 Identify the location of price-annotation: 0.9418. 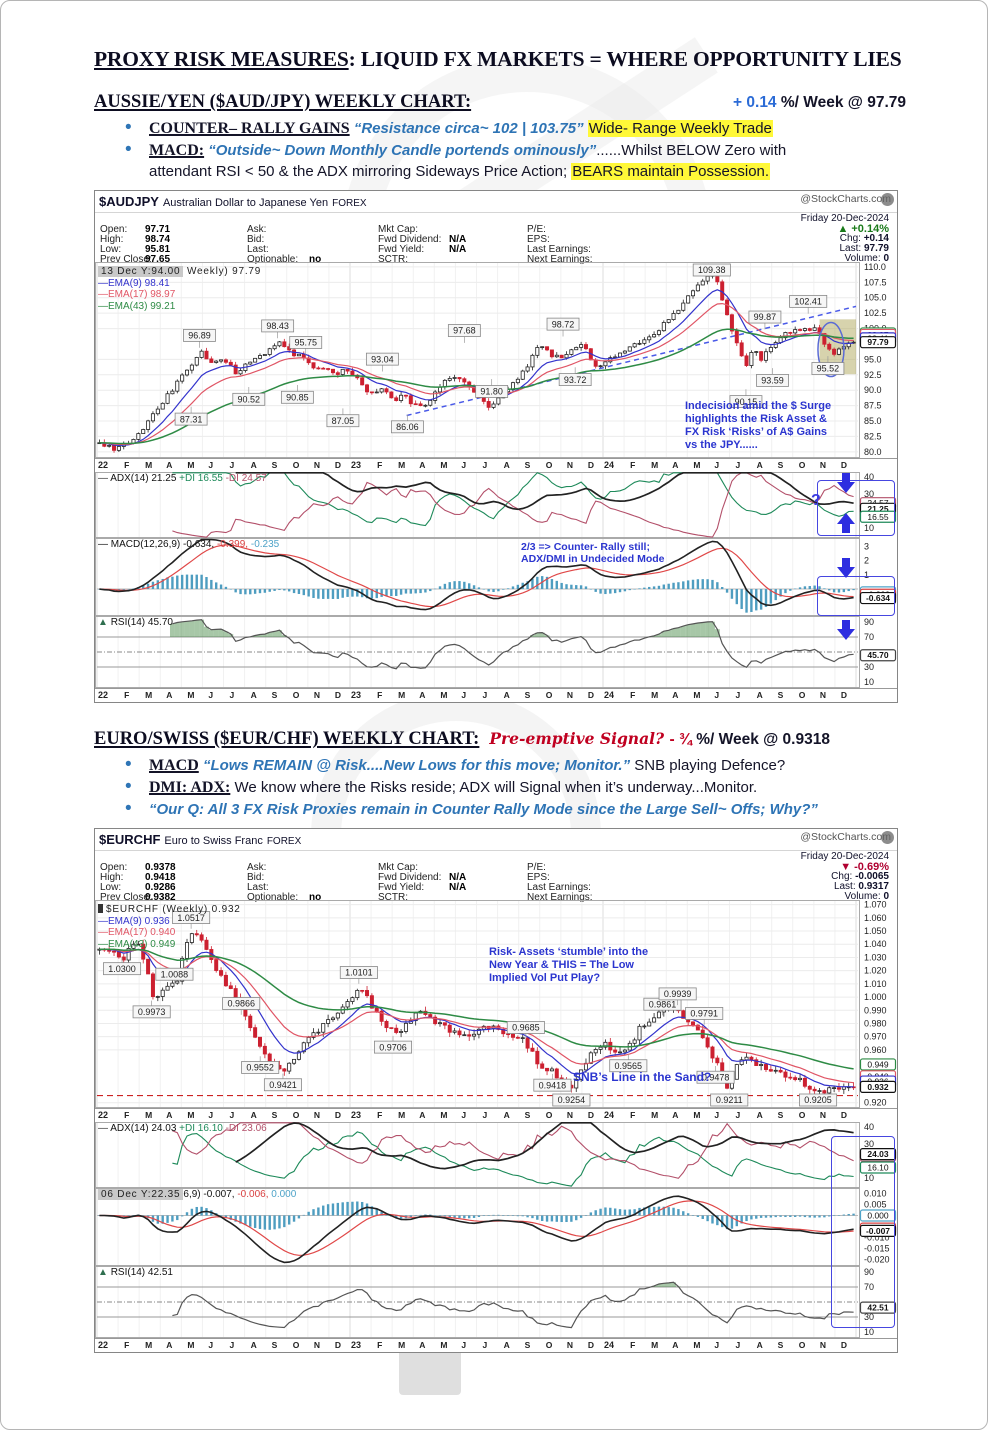
(552, 1085).